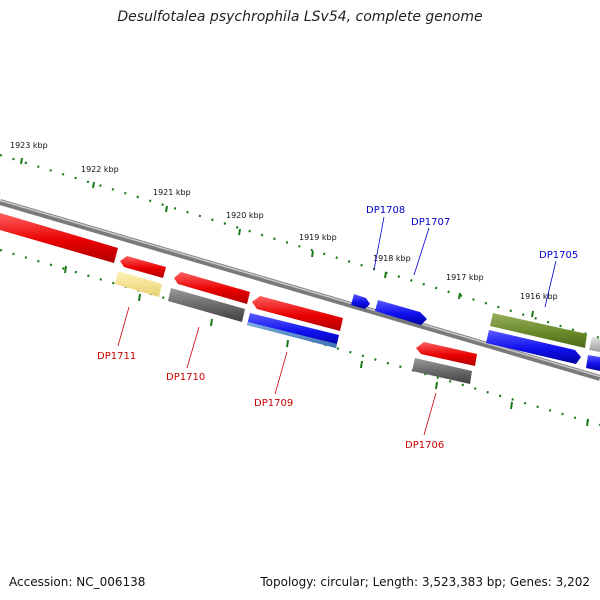 The height and width of the screenshot is (600, 600). Describe the element at coordinates (360, 301) in the screenshot. I see `gene-dp1708` at that location.